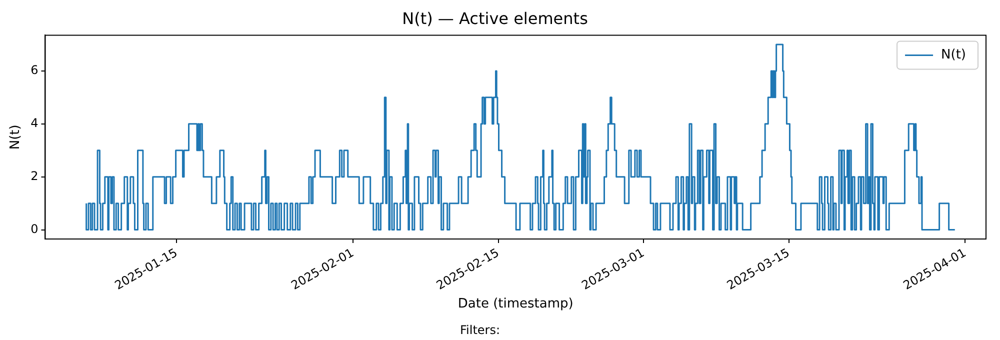 This screenshot has height=340, width=1000. I want to click on y-axis-title: N(t), so click(16, 137).